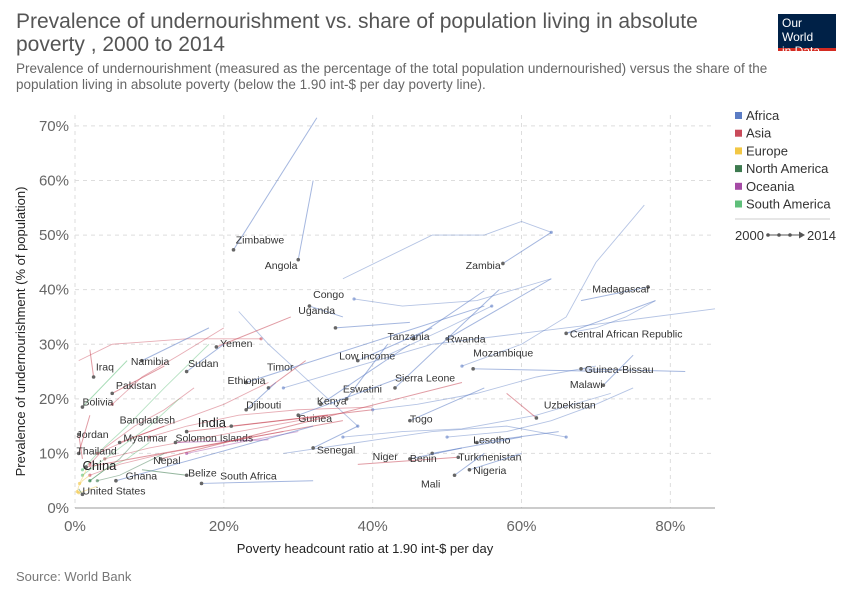  I want to click on country-label: Solomon Islands, so click(214, 438).